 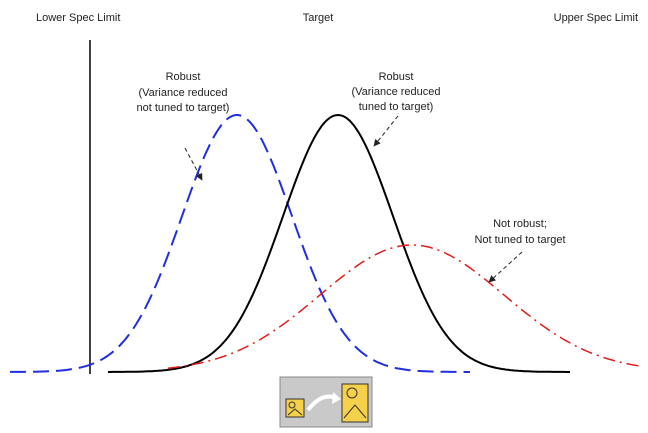 I want to click on annotation-line: tuned to target), so click(x=396, y=107).